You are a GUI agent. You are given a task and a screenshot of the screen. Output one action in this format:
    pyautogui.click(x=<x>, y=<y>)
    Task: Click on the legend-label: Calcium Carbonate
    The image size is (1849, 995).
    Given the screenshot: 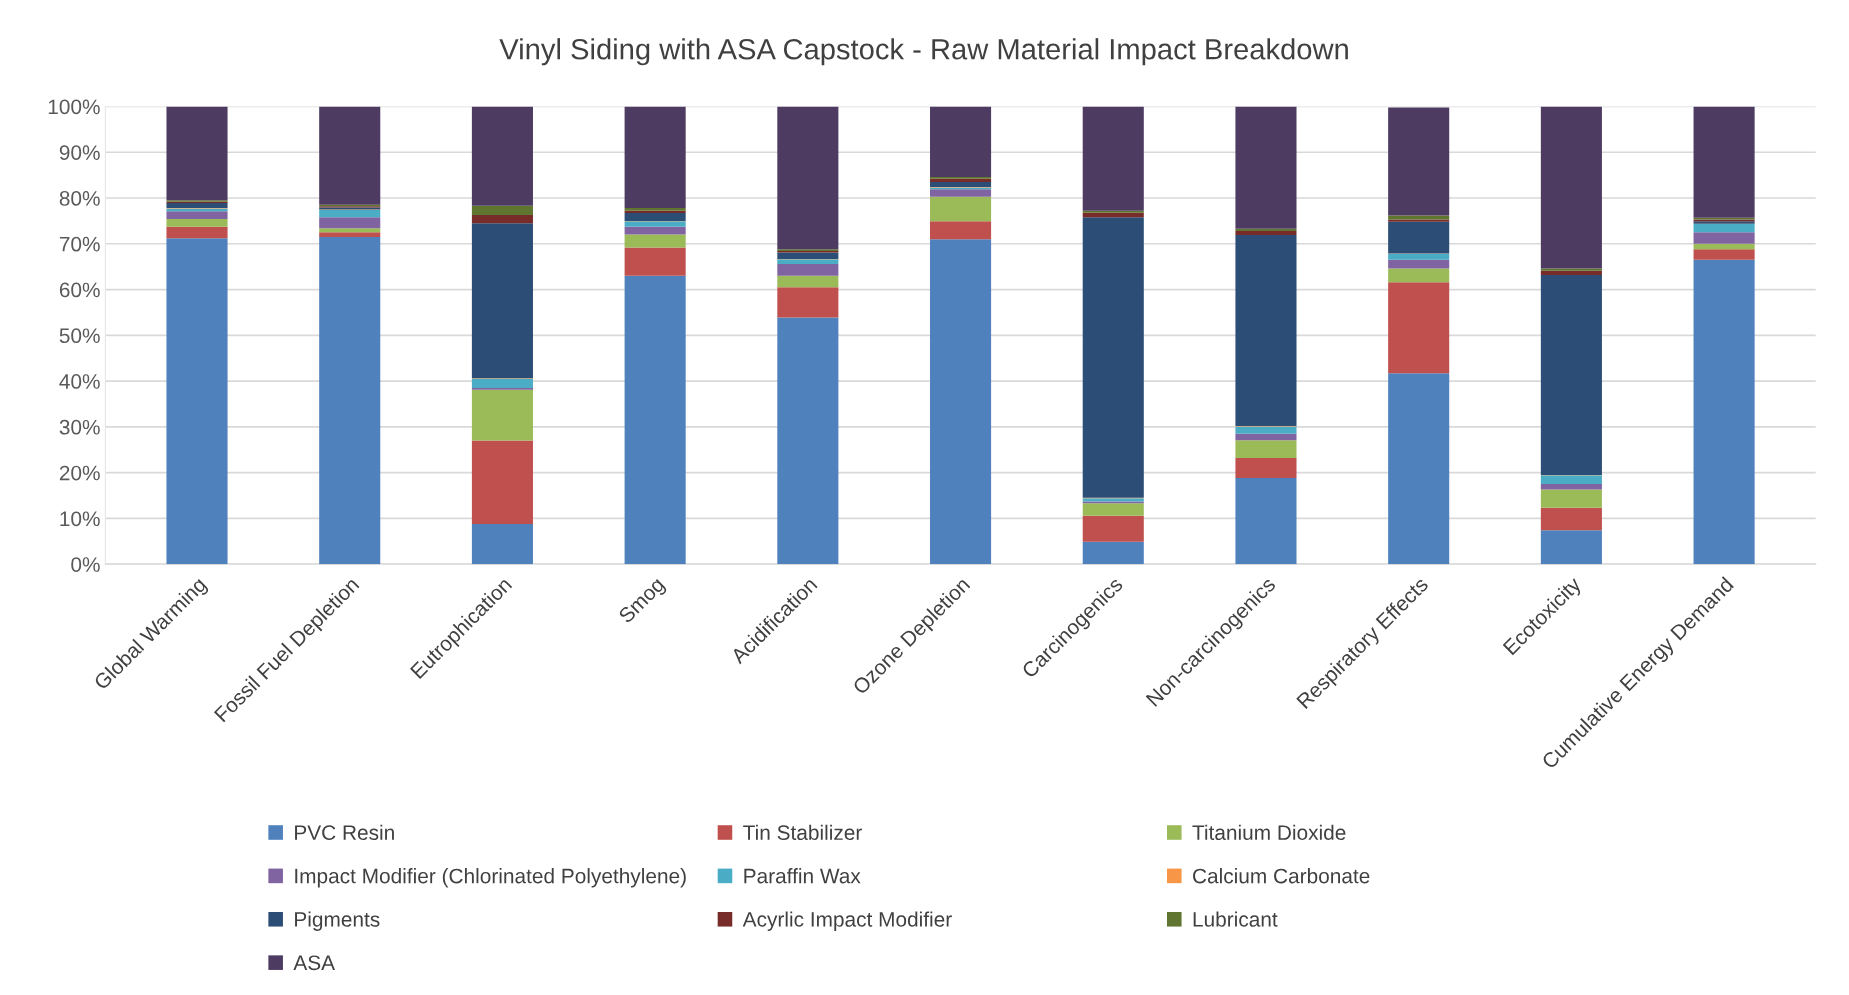 What is the action you would take?
    pyautogui.click(x=1281, y=876)
    